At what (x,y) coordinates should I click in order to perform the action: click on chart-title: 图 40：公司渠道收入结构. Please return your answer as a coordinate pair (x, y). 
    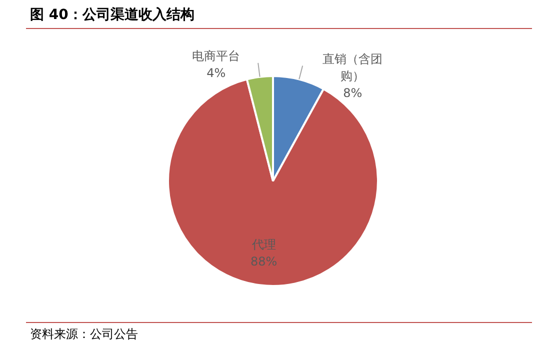
    Looking at the image, I should click on (112, 15).